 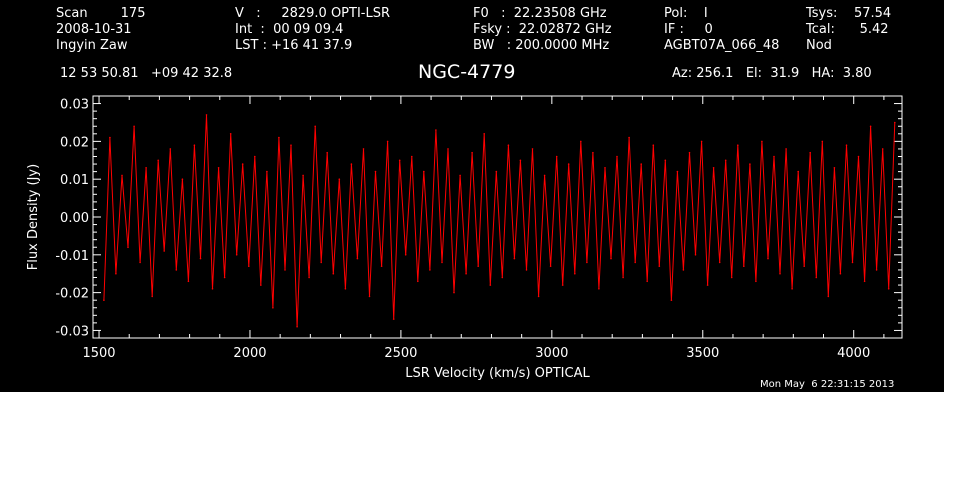 I want to click on header-procedure: Nod, so click(x=819, y=45).